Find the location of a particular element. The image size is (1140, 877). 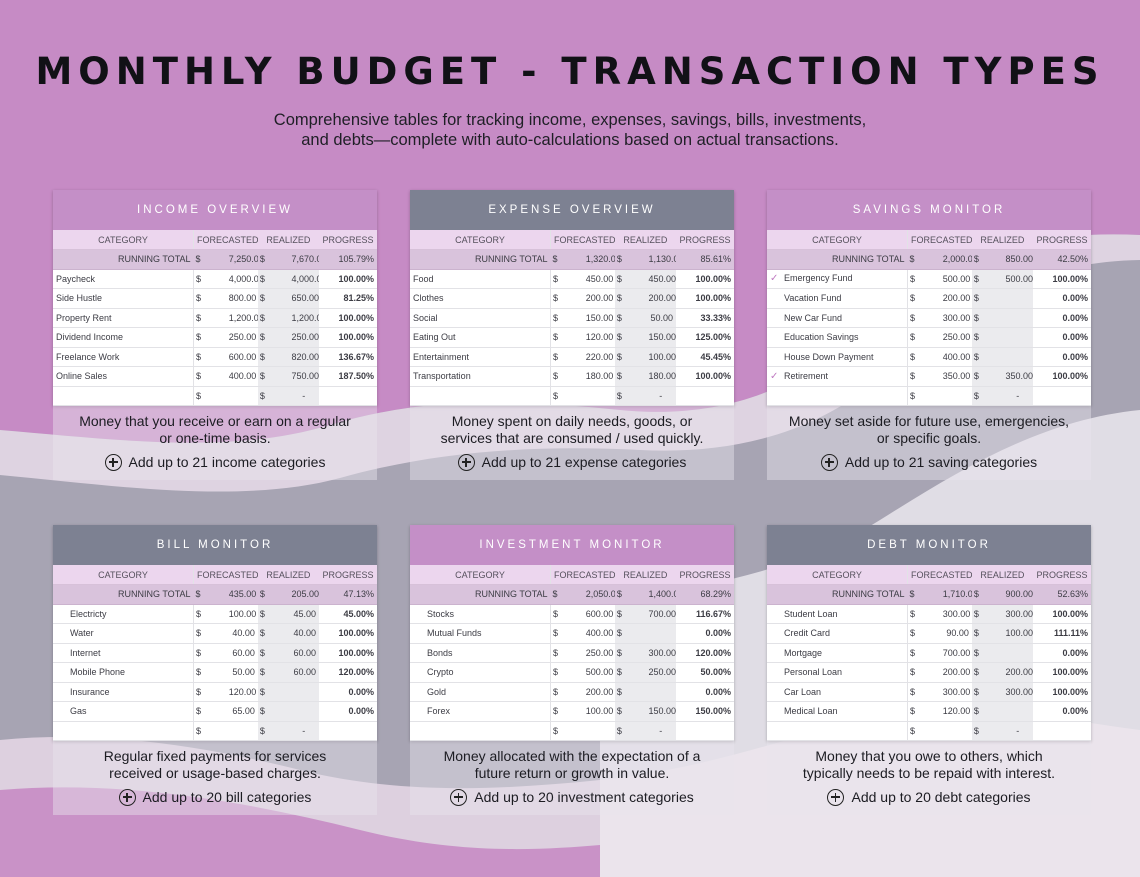

forecasted-cell: 90.00 is located at coordinates (955, 633).